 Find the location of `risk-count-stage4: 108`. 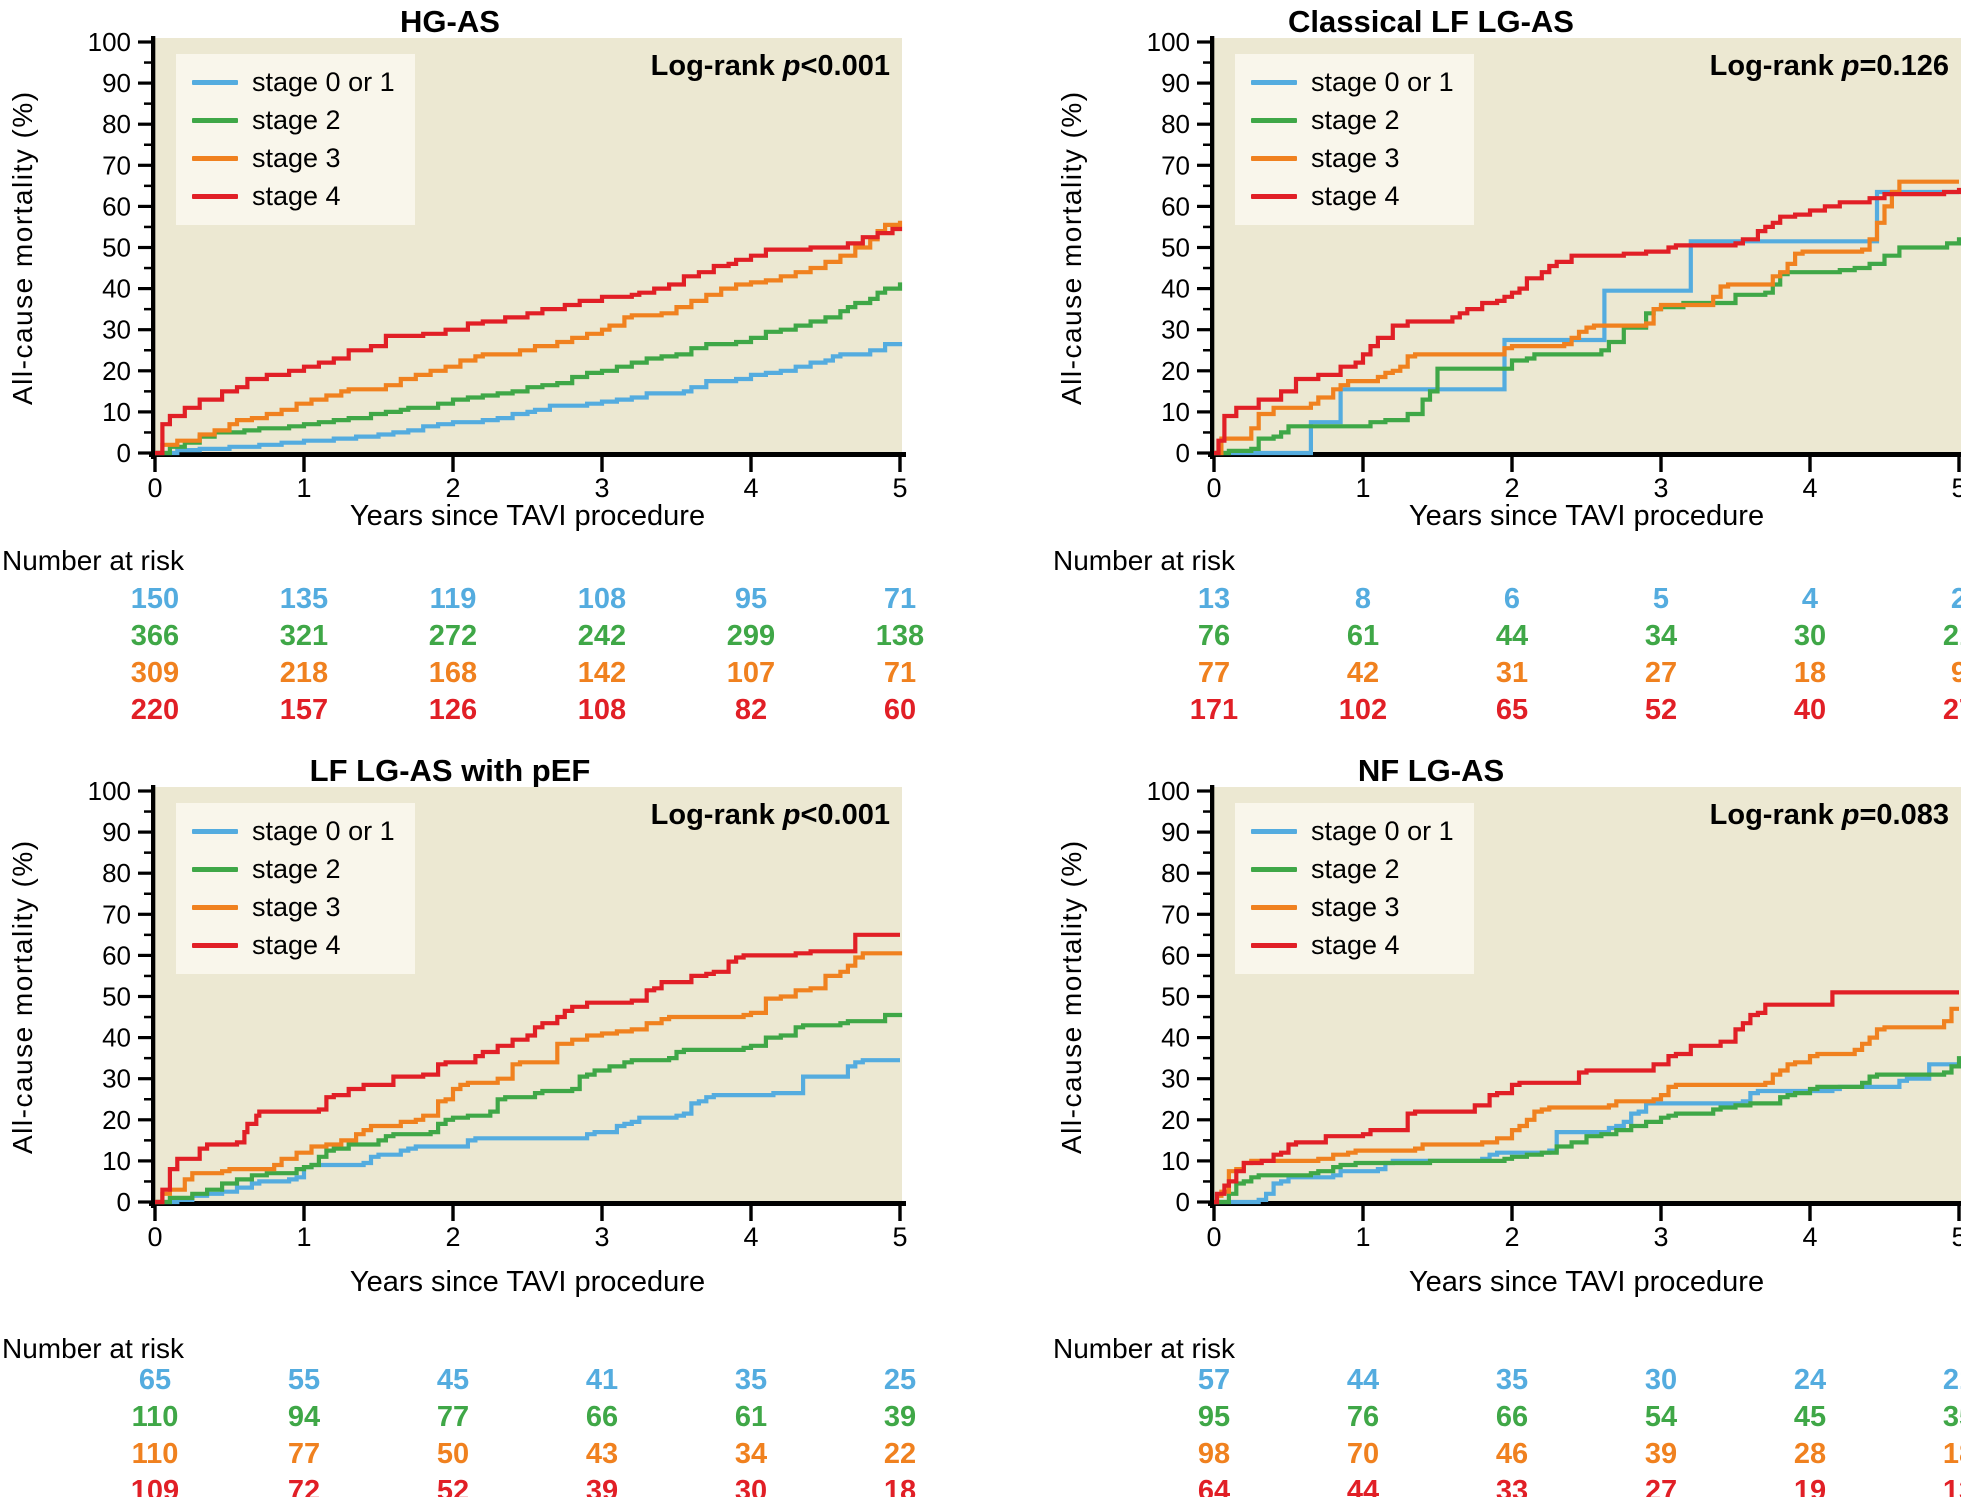

risk-count-stage4: 108 is located at coordinates (602, 710).